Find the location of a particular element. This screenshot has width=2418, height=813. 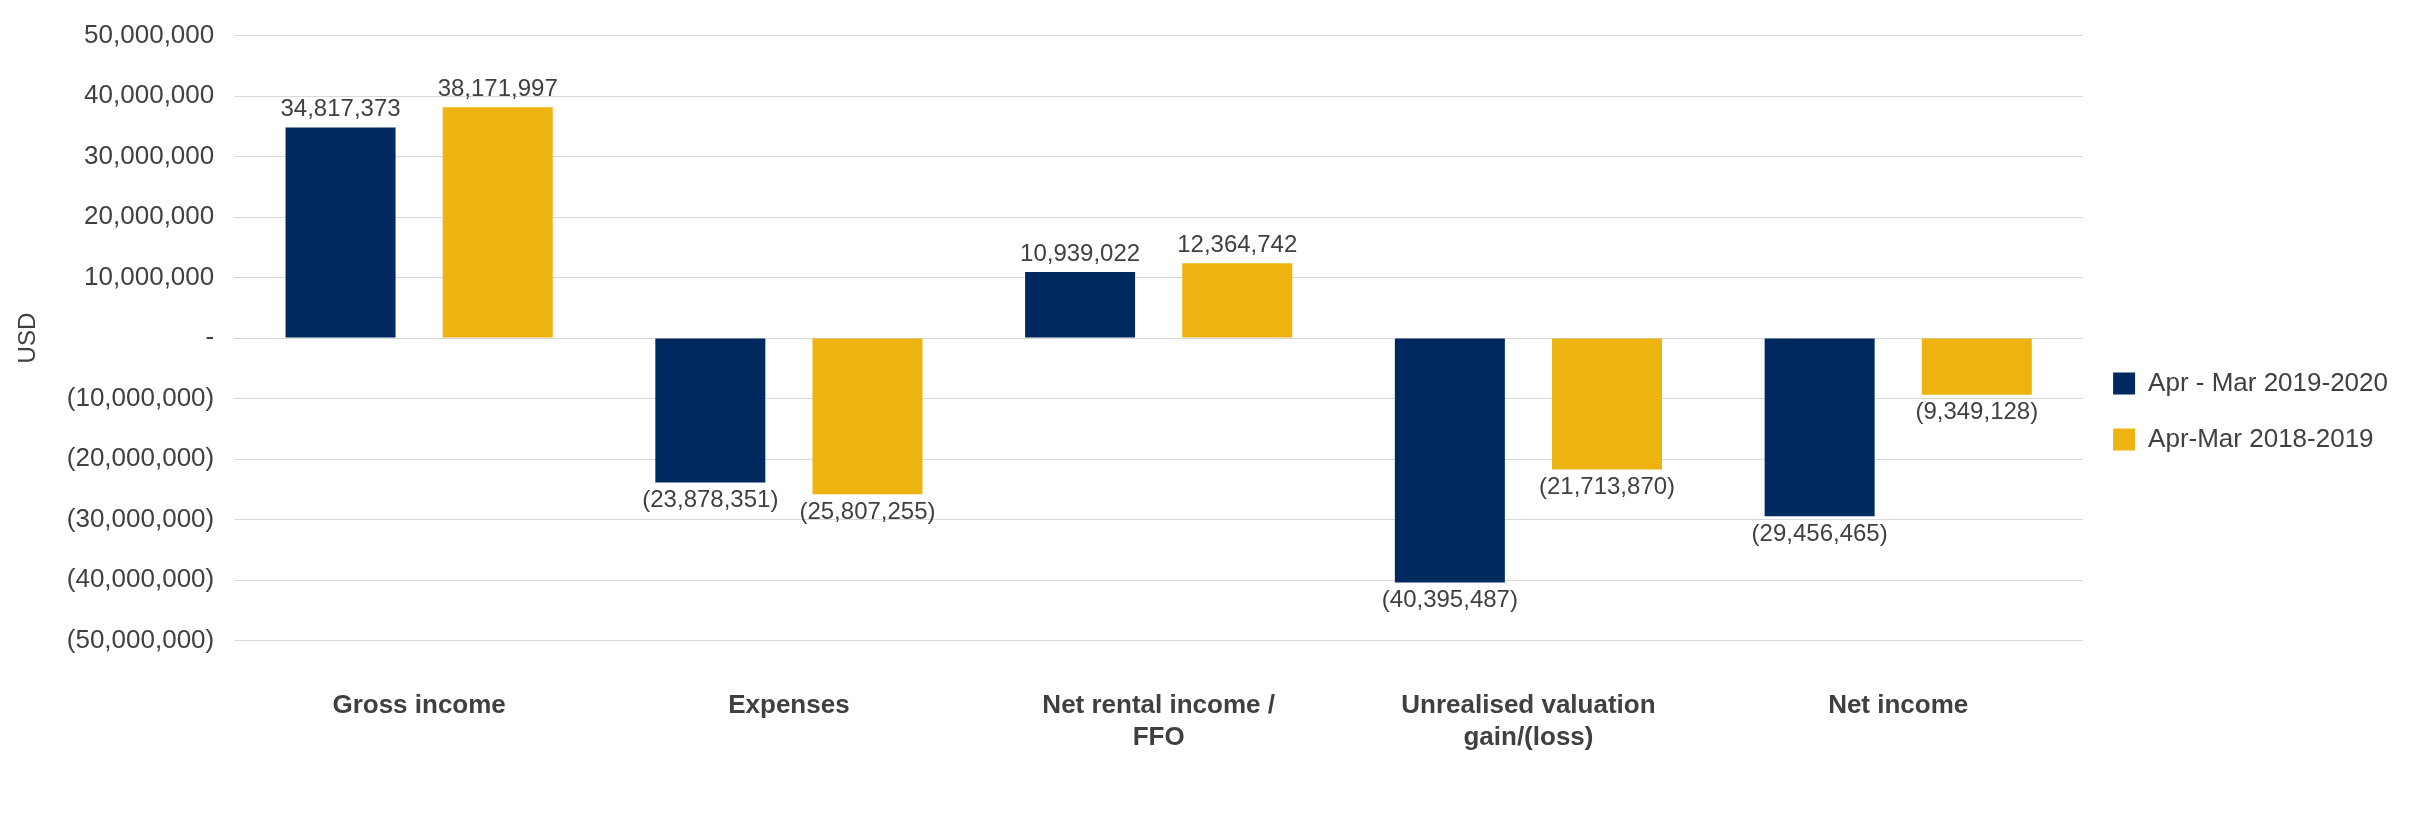

x-tick-label: Net rental income / FFO is located at coordinates (1158, 720).